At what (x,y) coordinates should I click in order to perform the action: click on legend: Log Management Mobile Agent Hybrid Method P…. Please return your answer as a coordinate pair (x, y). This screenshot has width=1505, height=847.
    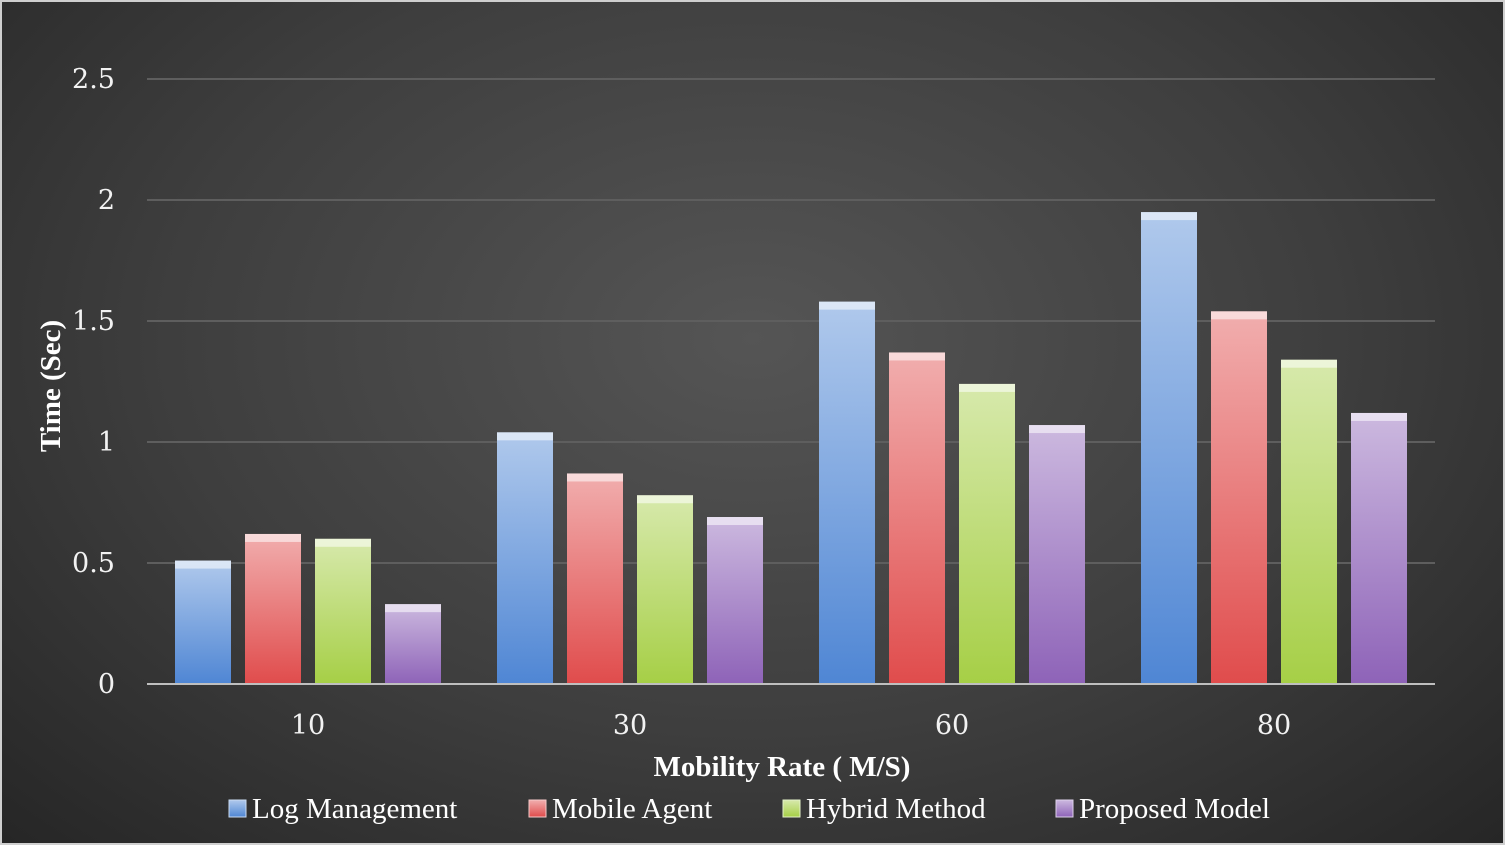
    Looking at the image, I should click on (749, 809).